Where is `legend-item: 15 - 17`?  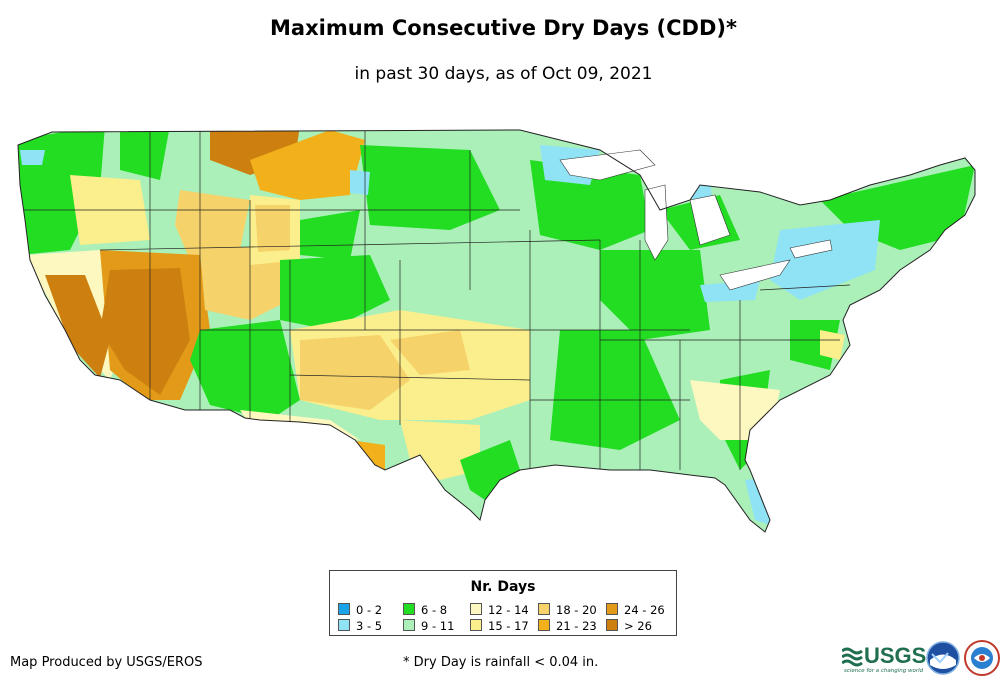 legend-item: 15 - 17 is located at coordinates (499, 625).